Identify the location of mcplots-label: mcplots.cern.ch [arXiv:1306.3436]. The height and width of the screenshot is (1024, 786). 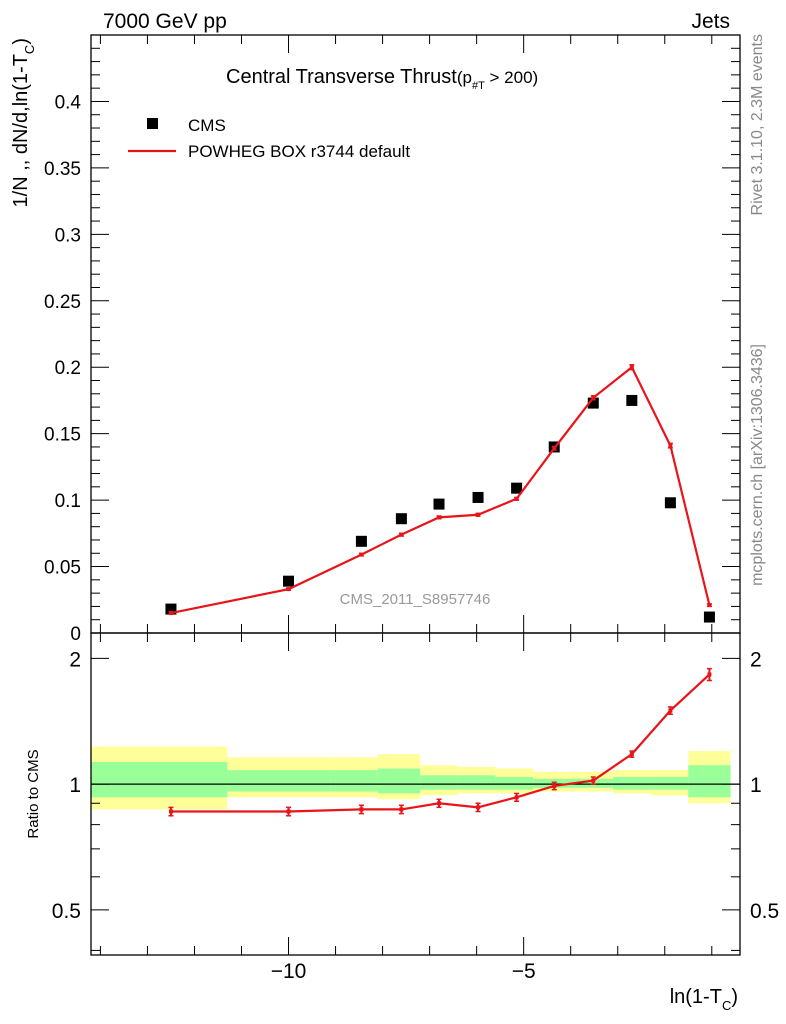
(757, 465).